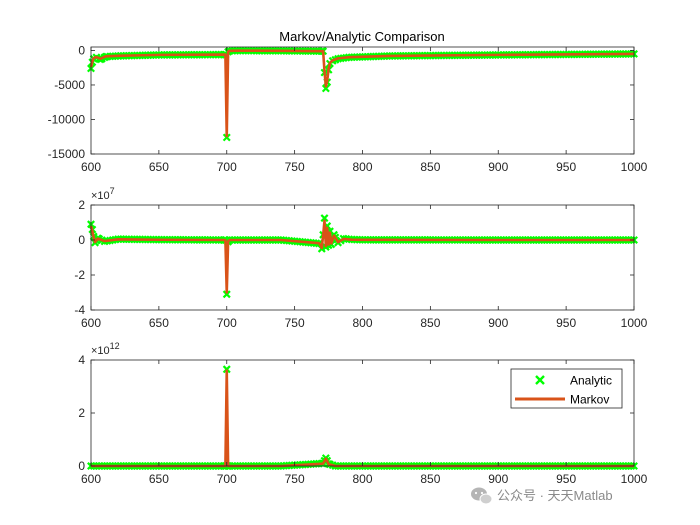  Describe the element at coordinates (100, 351) in the screenshot. I see `axes-3-exponent-base: ×10` at that location.